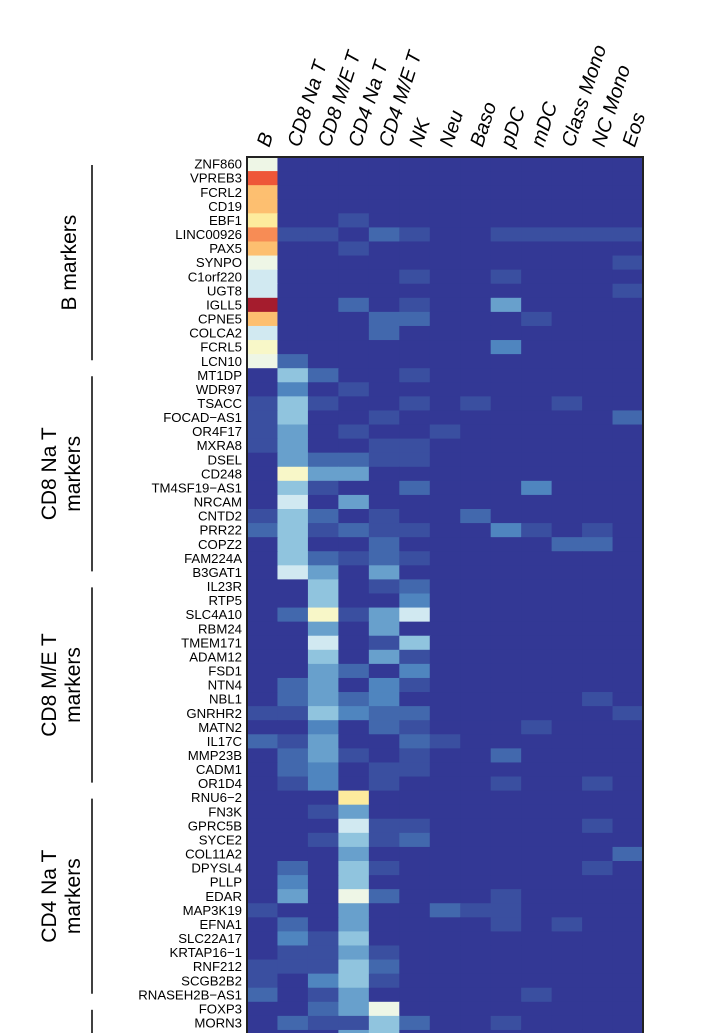 This screenshot has width=705, height=1033. I want to click on row-label: GPRC5B, so click(215, 825).